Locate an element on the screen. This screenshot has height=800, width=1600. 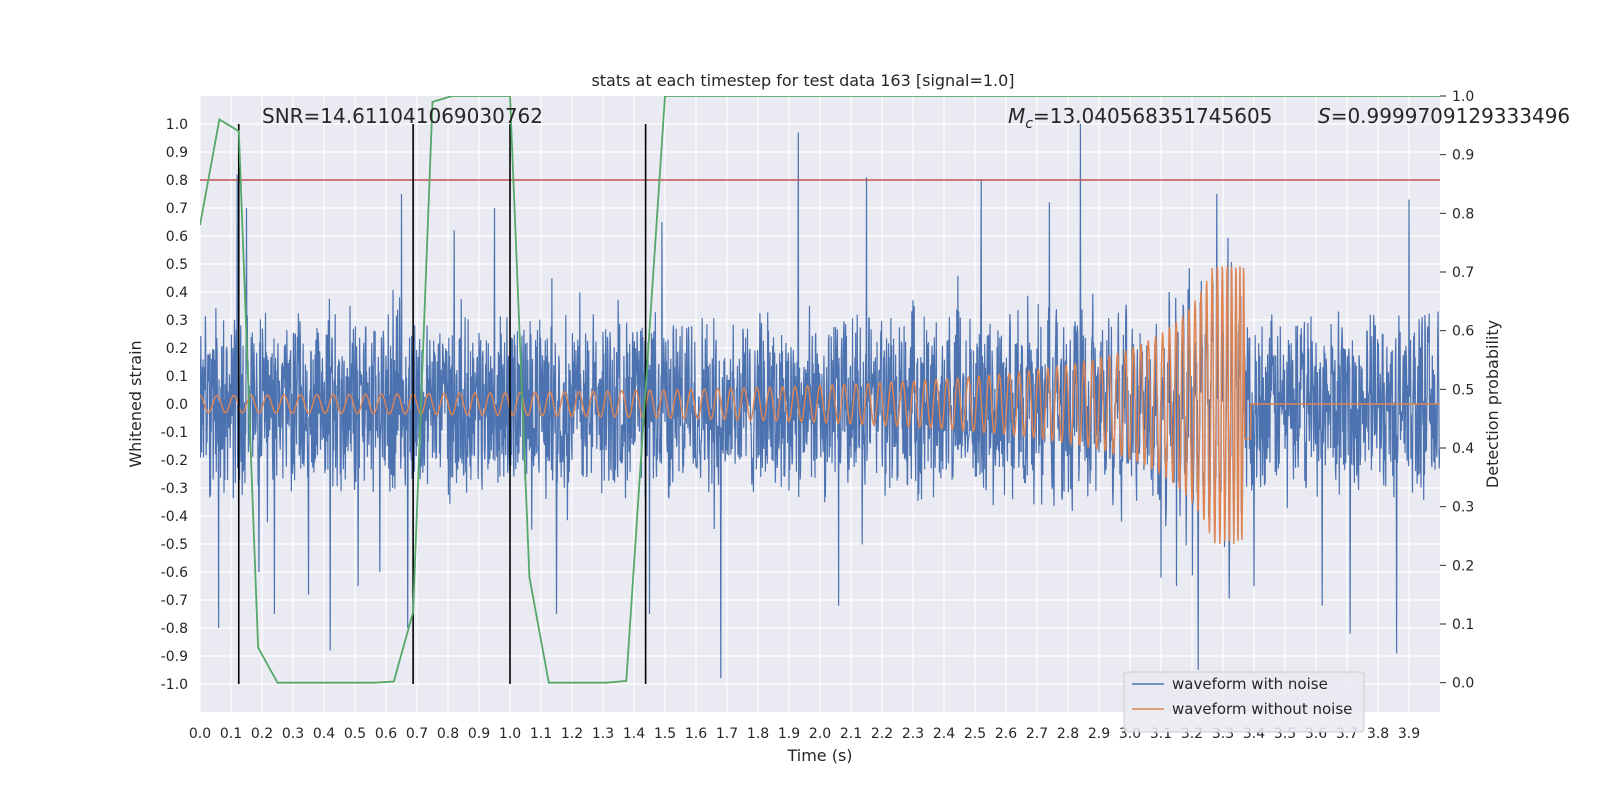
y-tick-label-left: 0.6 is located at coordinates (177, 237).